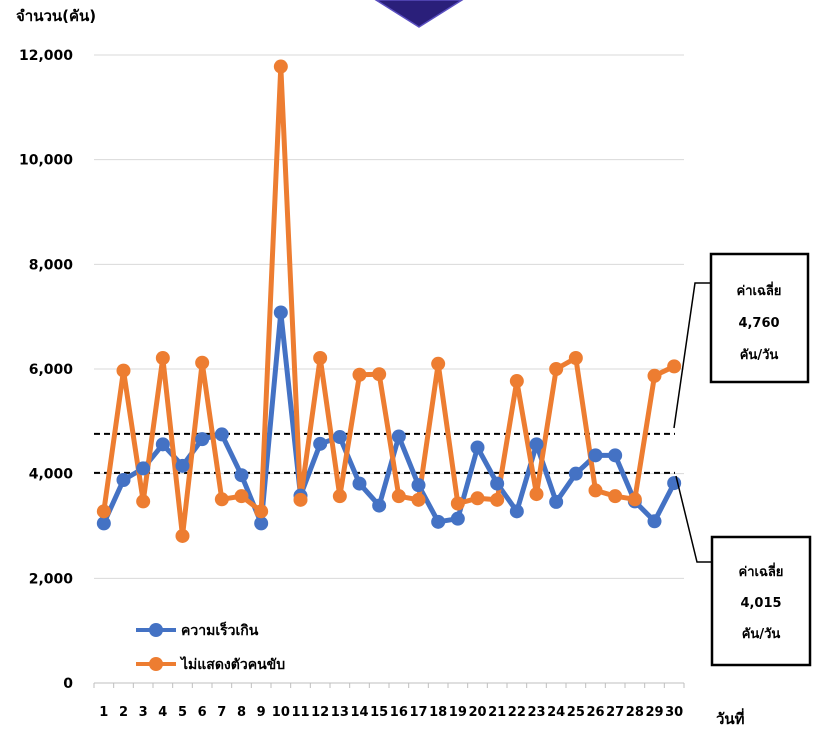 The width and height of the screenshot is (822, 743). Describe the element at coordinates (419, 14) in the screenshot. I see `logo-fragment-icon` at that location.